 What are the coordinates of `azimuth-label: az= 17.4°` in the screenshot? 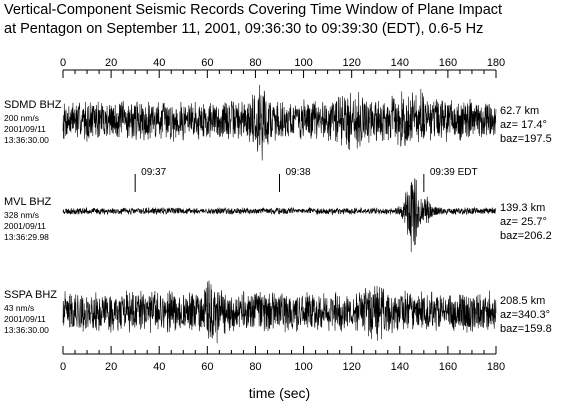 It's located at (523, 125).